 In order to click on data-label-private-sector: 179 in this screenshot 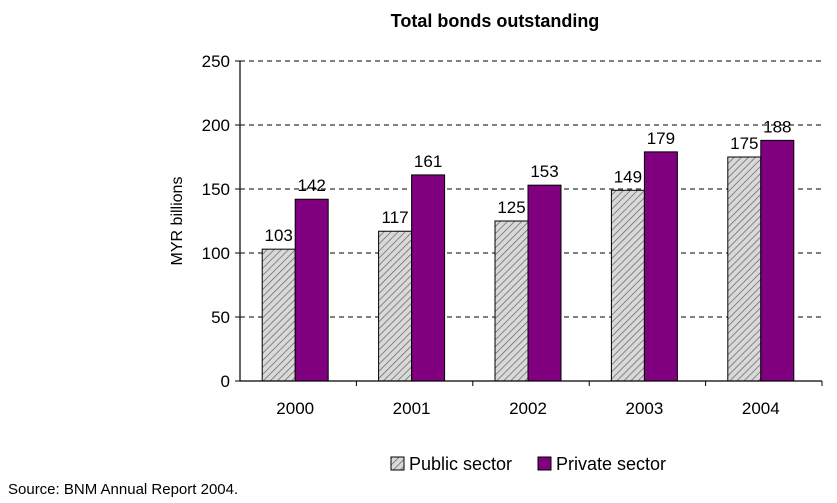, I will do `click(661, 138)`.